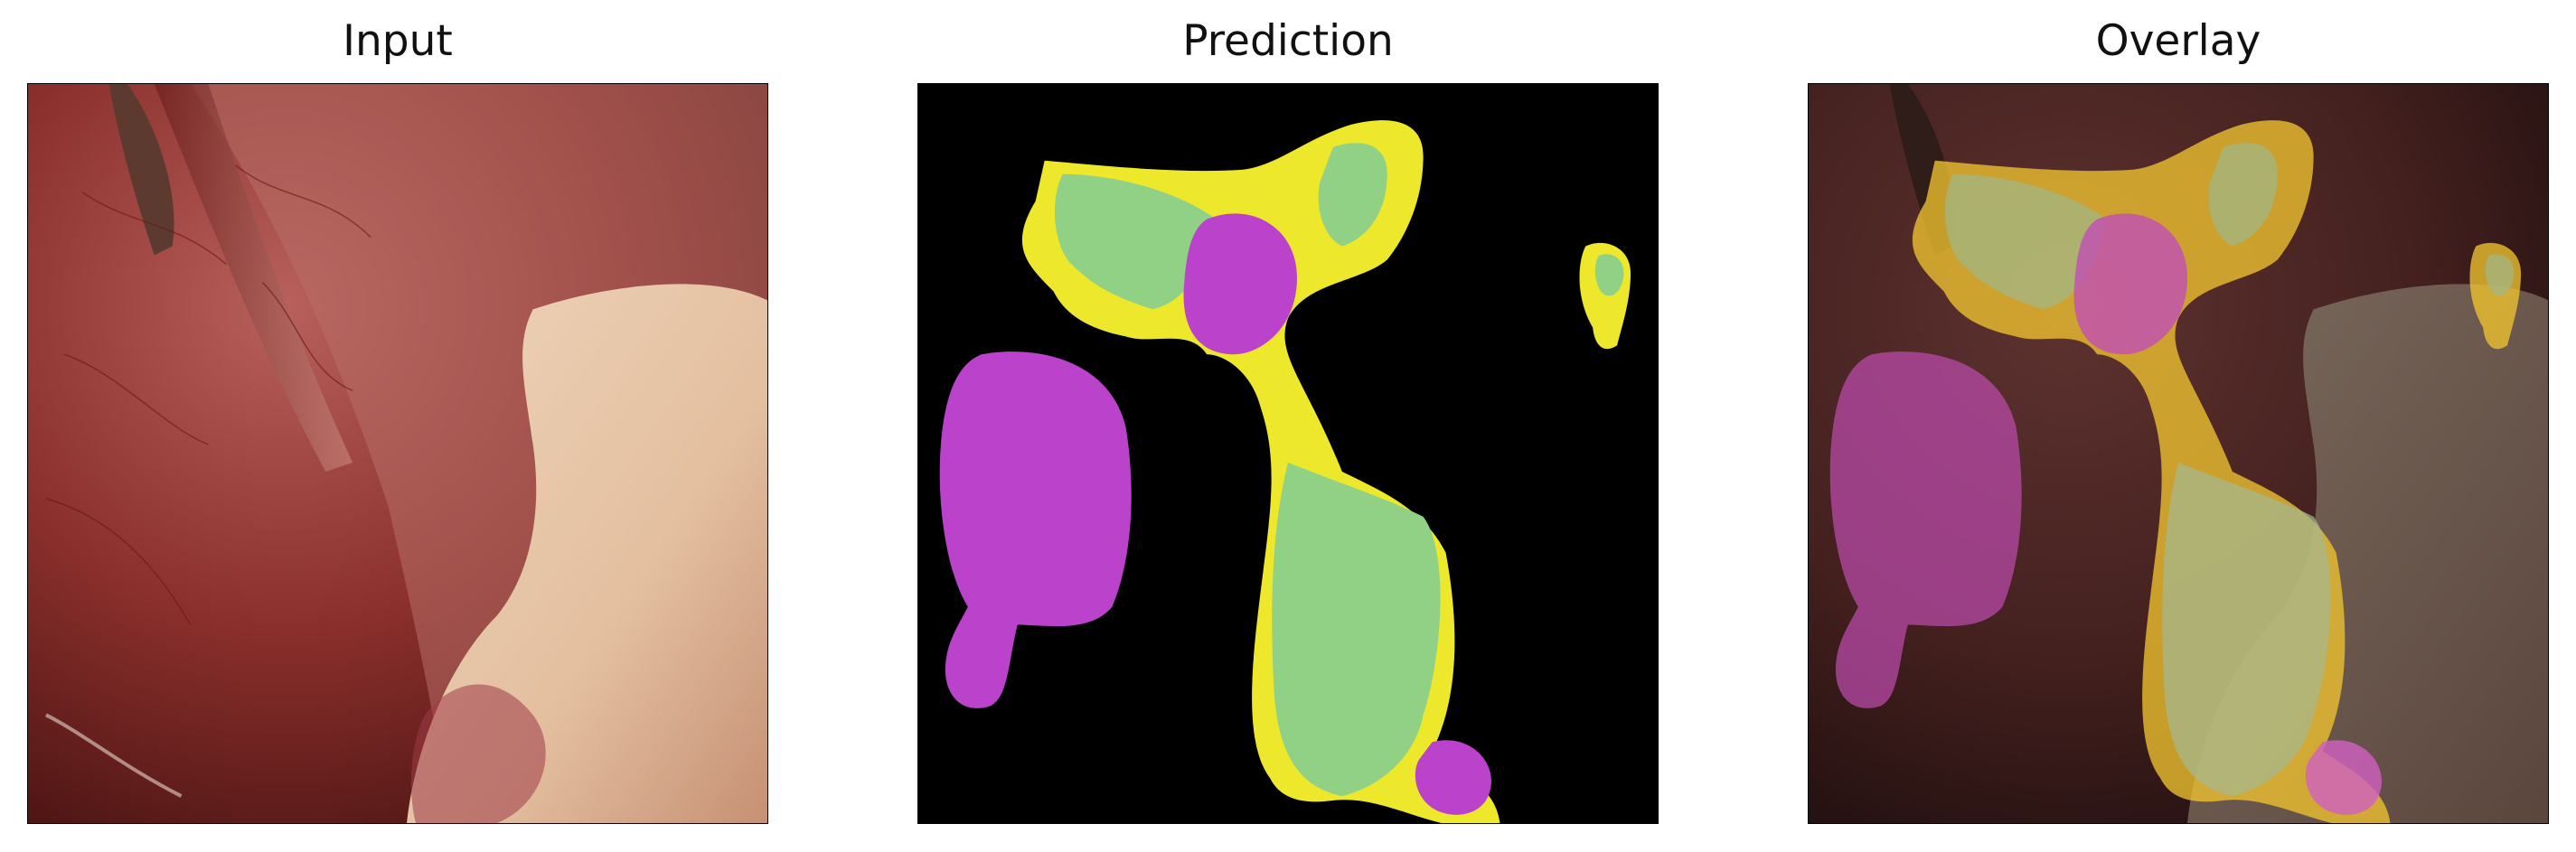  What do you see at coordinates (2178, 41) in the screenshot?
I see `panel-title-overlay: Overlay` at bounding box center [2178, 41].